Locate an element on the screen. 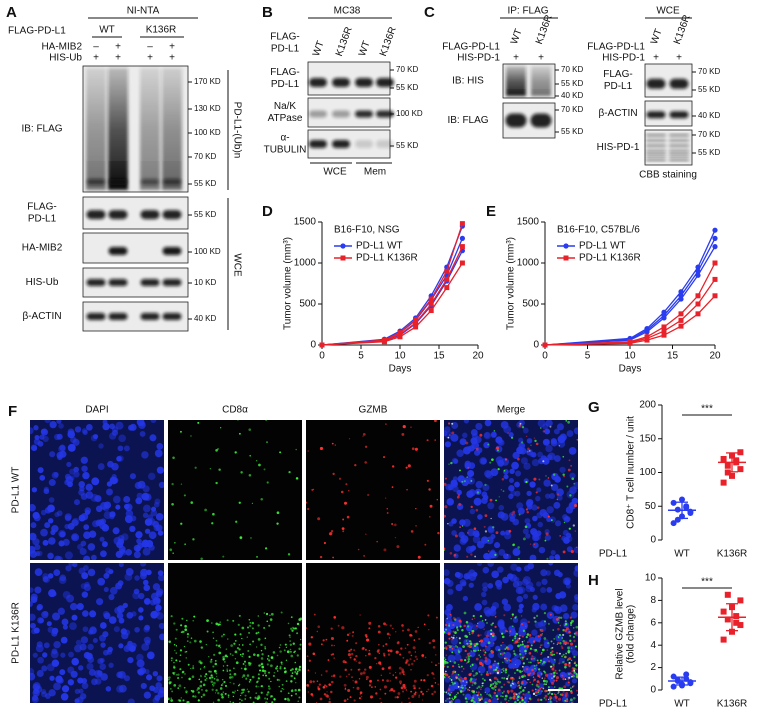 This screenshot has height=727, width=757. line is located at coordinates (392, 304).